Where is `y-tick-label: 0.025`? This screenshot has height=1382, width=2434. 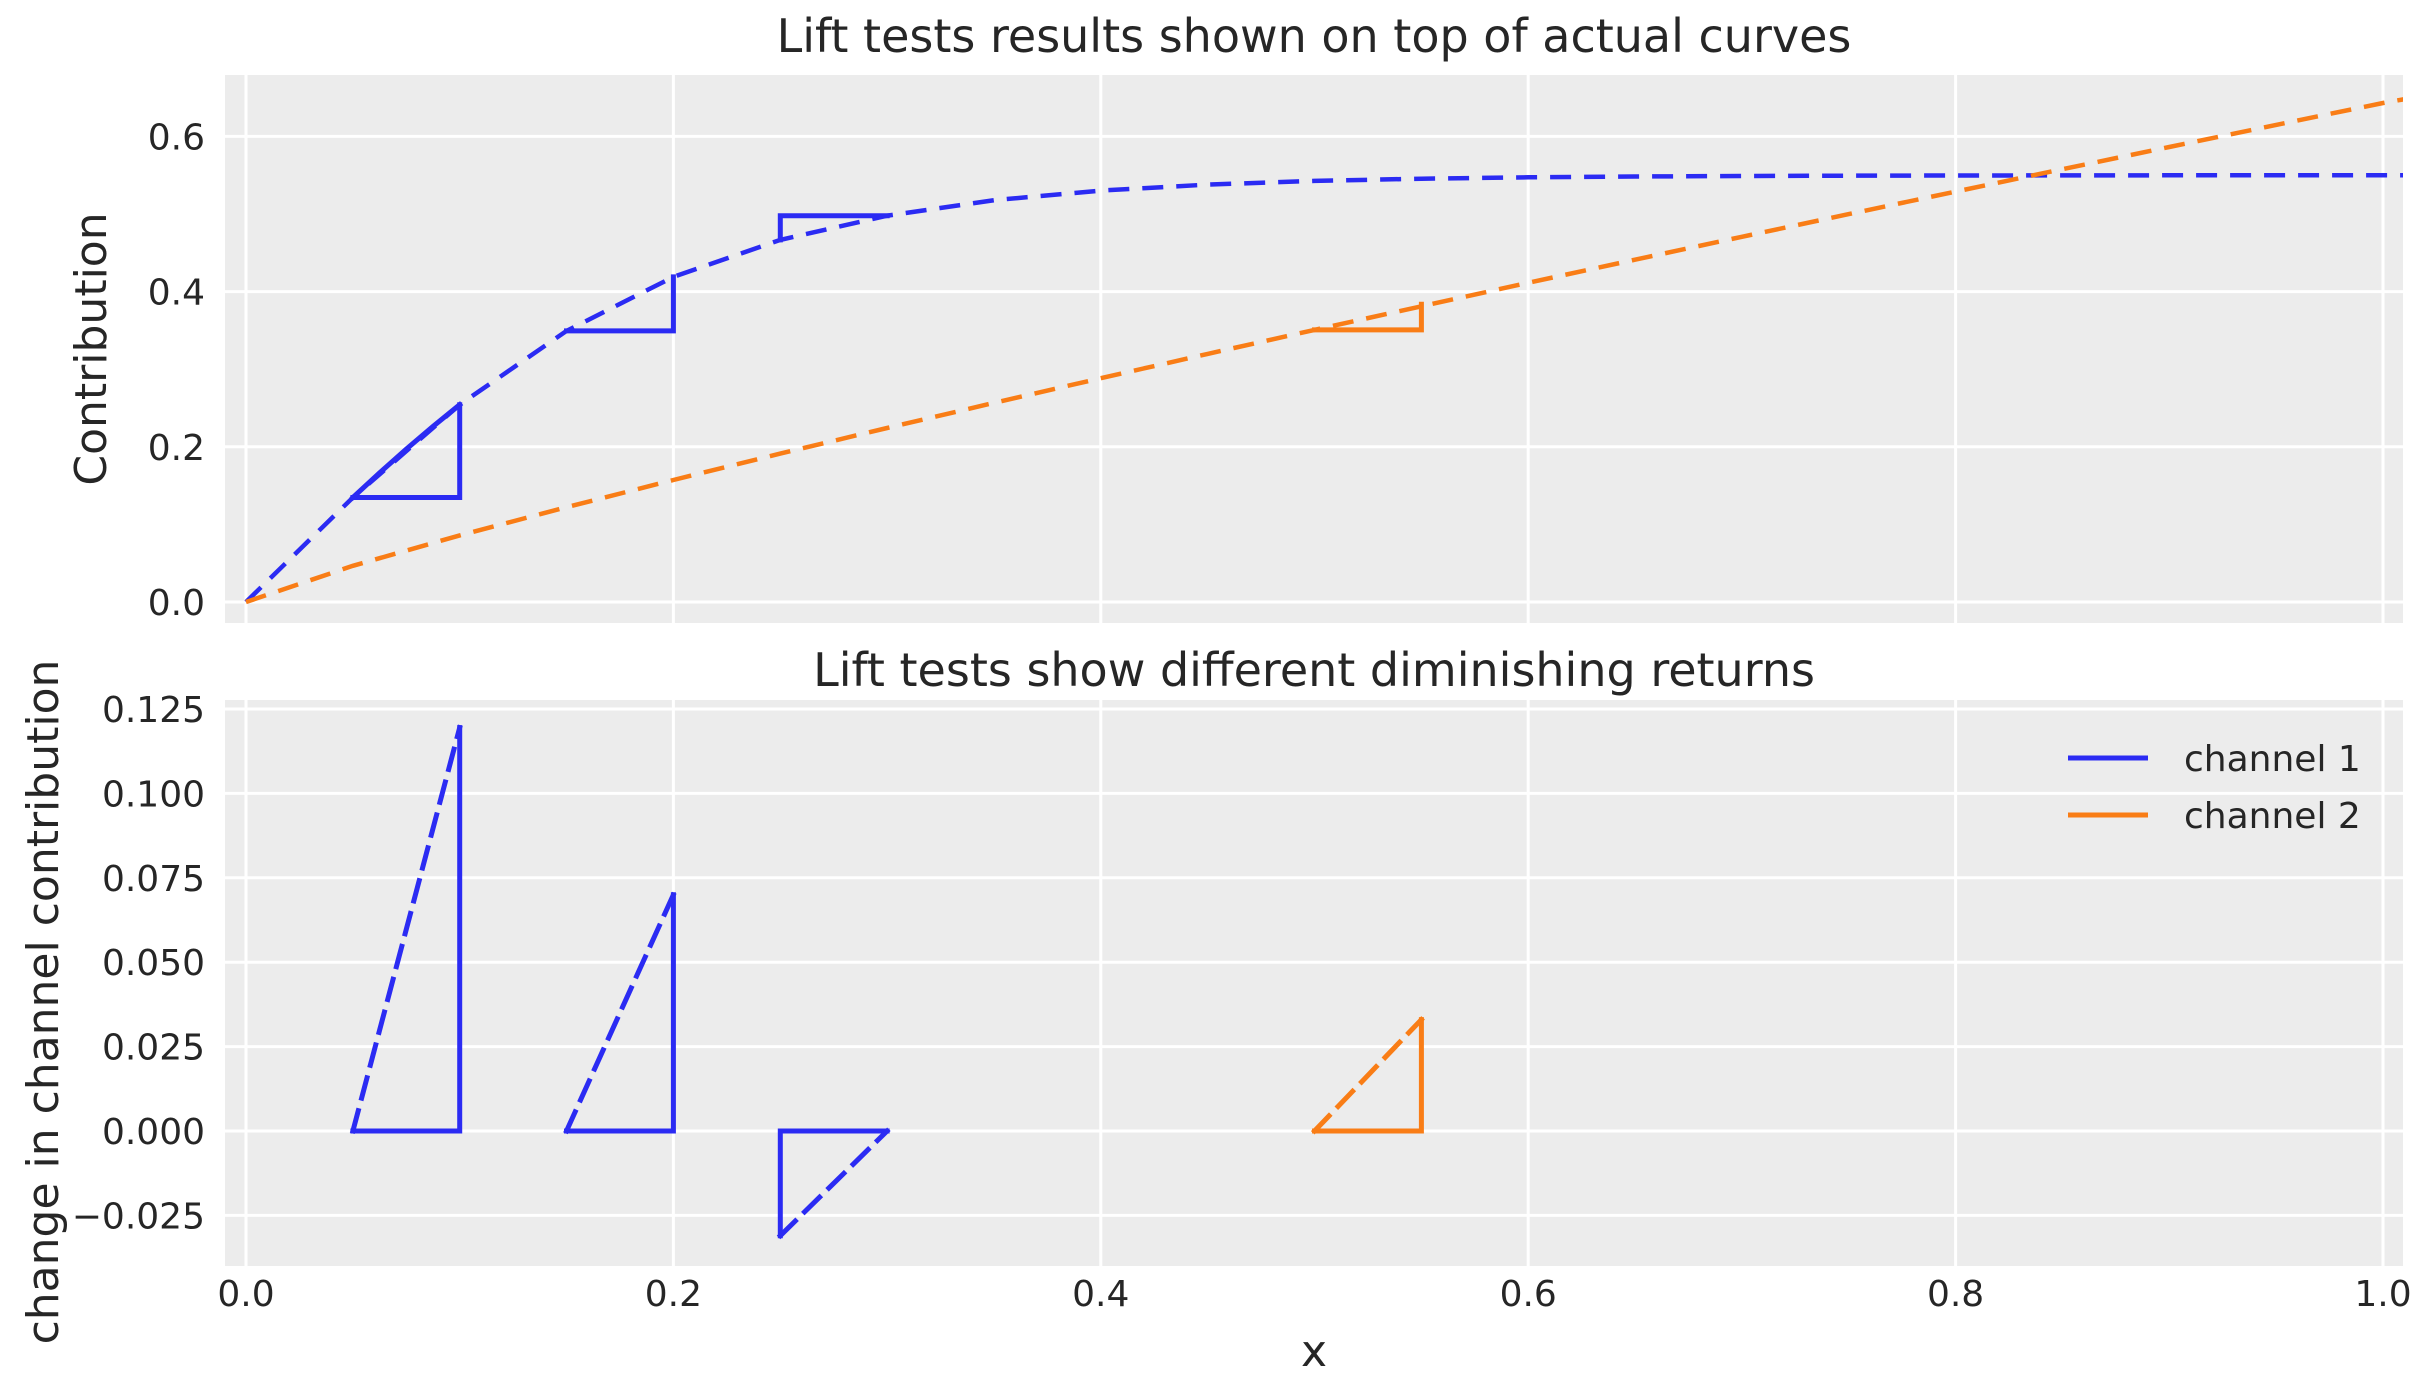
y-tick-label: 0.025 is located at coordinates (153, 1048).